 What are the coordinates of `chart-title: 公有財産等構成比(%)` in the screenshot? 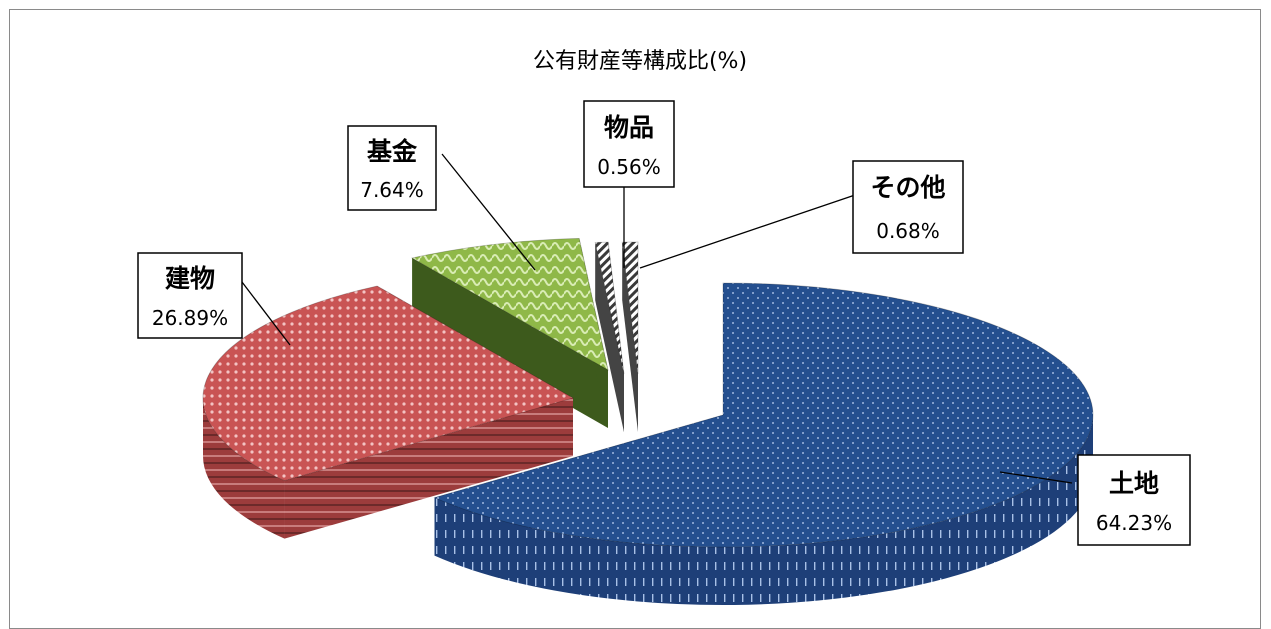 It's located at (640, 61).